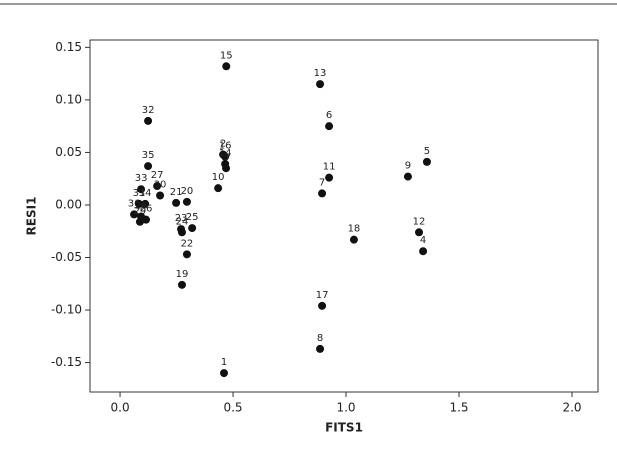  Describe the element at coordinates (68, 47) in the screenshot. I see `y-tick-label: 0.15` at that location.